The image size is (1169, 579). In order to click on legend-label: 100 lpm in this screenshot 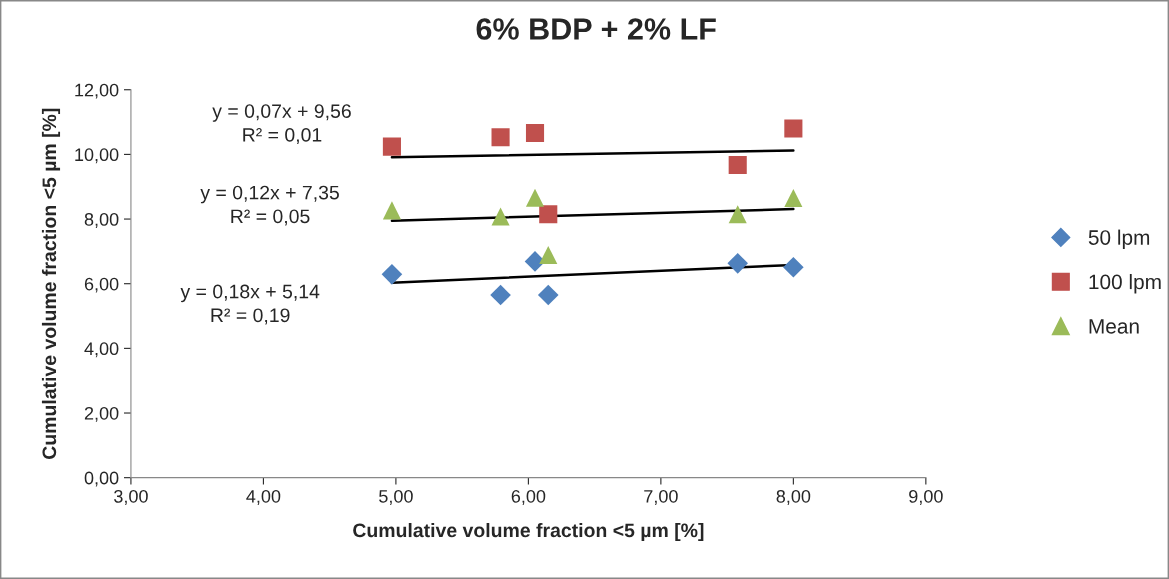, I will do `click(1125, 284)`.